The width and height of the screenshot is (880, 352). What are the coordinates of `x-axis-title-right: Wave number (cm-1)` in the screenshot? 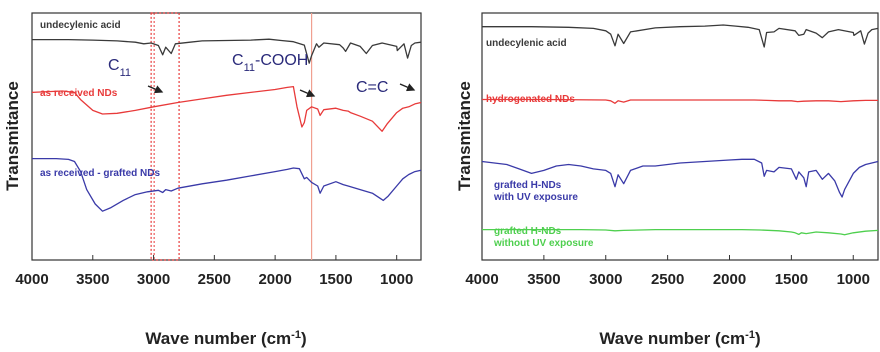 It's located at (679, 338).